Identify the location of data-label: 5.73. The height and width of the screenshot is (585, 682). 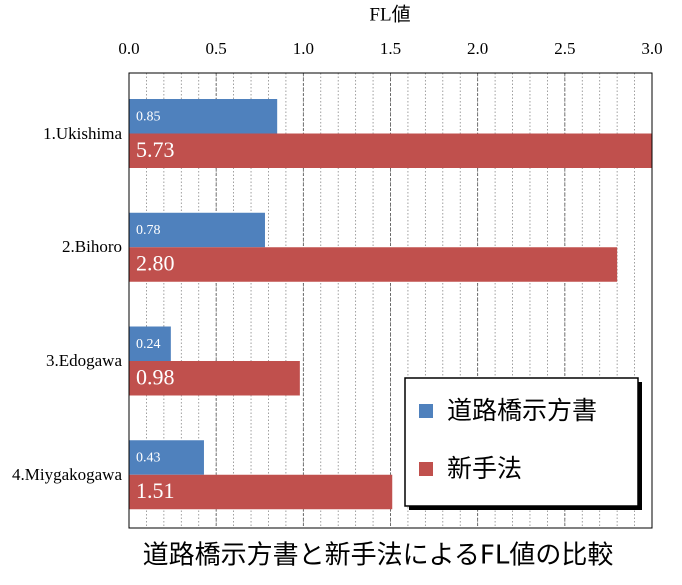
(155, 149).